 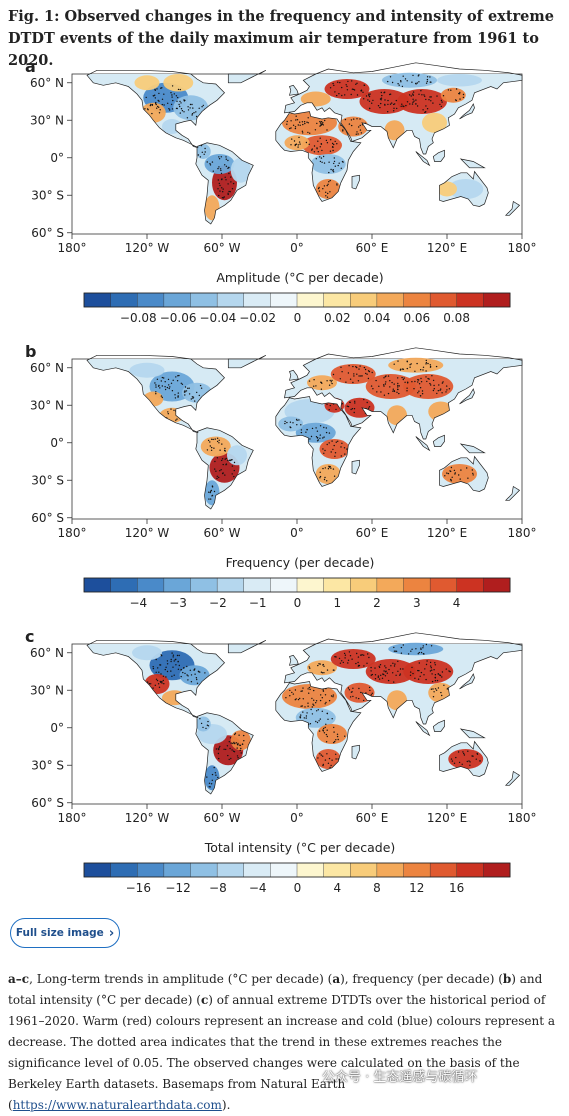 I want to click on coastline-north-america, so click(x=155, y=109).